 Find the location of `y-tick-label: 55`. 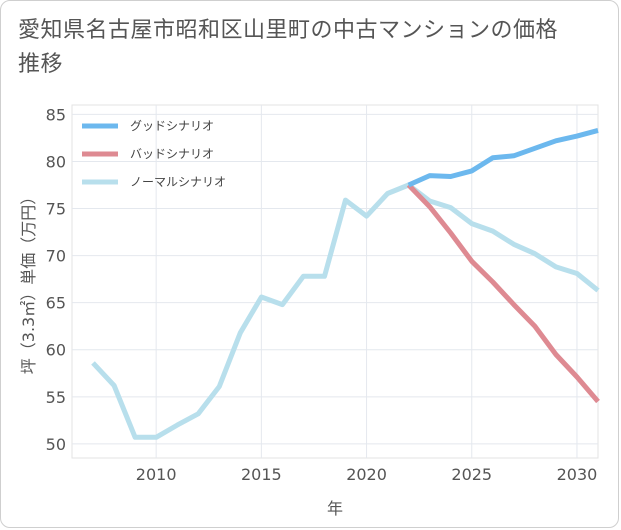

y-tick-label: 55 is located at coordinates (56, 397).